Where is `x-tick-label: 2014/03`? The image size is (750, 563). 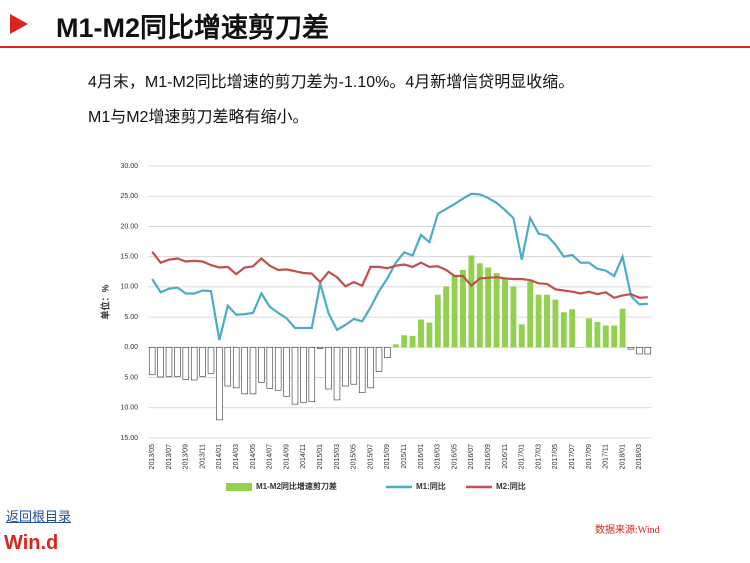 x-tick-label: 2014/03 is located at coordinates (236, 456).